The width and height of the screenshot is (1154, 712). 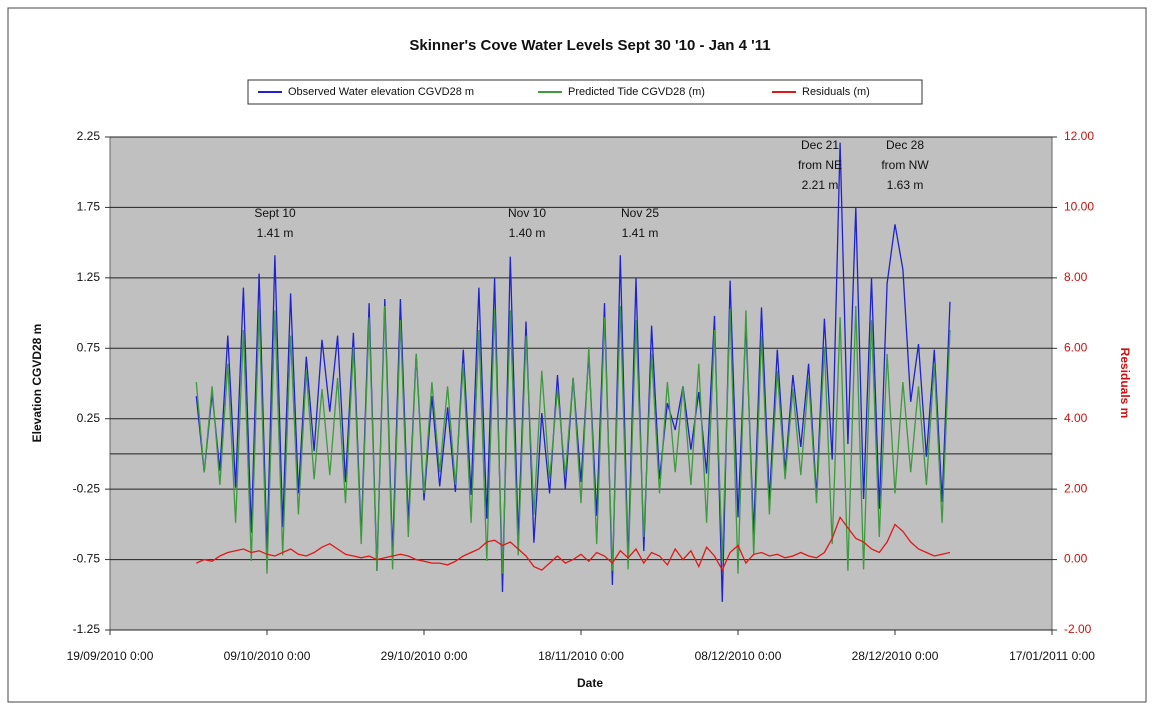 What do you see at coordinates (905, 185) in the screenshot?
I see `annotation: 1.63 m` at bounding box center [905, 185].